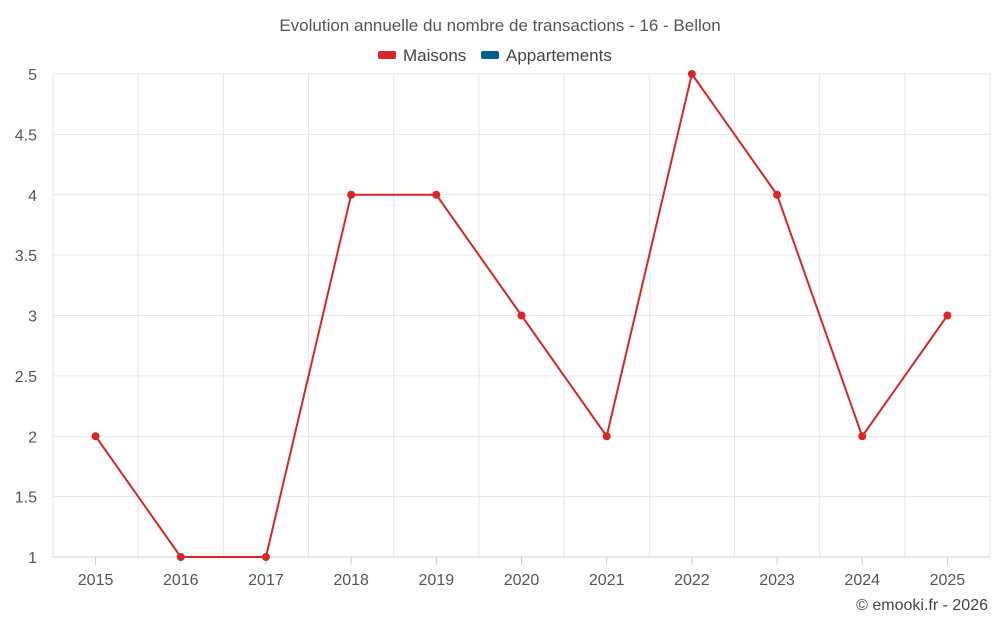 The height and width of the screenshot is (625, 1000). Describe the element at coordinates (180, 557) in the screenshot. I see `data-point-maisons-2016` at that location.